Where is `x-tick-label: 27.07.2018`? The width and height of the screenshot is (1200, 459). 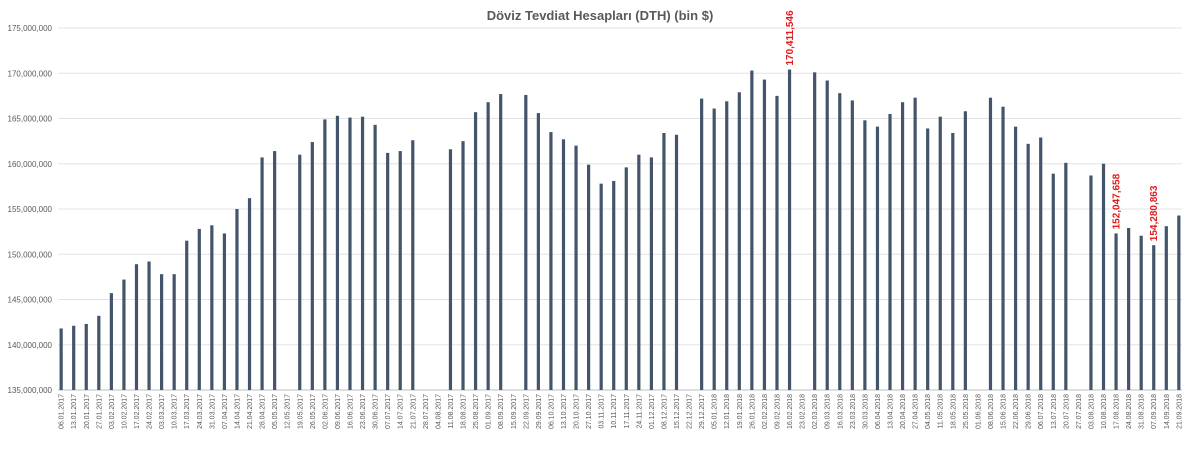 x-tick-label: 27.07.2018 is located at coordinates (1079, 411).